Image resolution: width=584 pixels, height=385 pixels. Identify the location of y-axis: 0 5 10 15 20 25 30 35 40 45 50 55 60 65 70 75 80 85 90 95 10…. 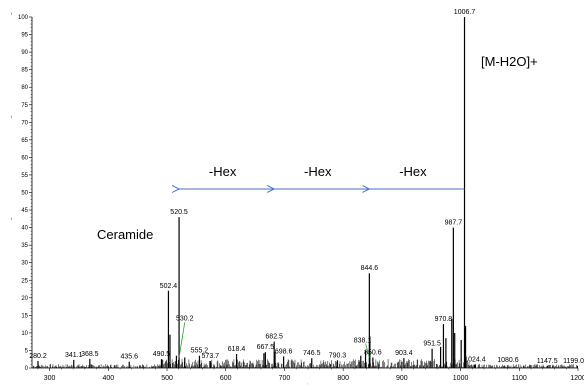
(25, 193).